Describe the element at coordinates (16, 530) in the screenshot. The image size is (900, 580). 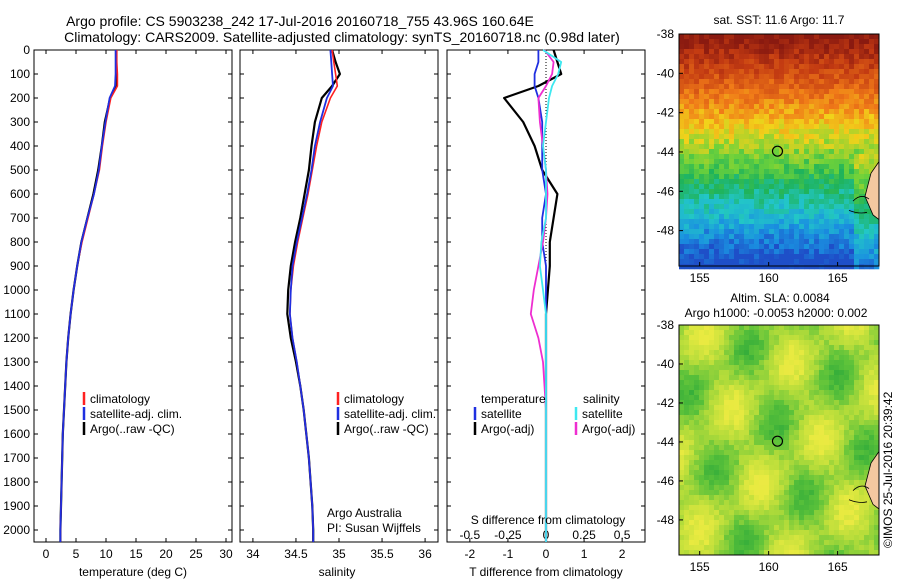
I see `depth-tick-label: 2000` at that location.